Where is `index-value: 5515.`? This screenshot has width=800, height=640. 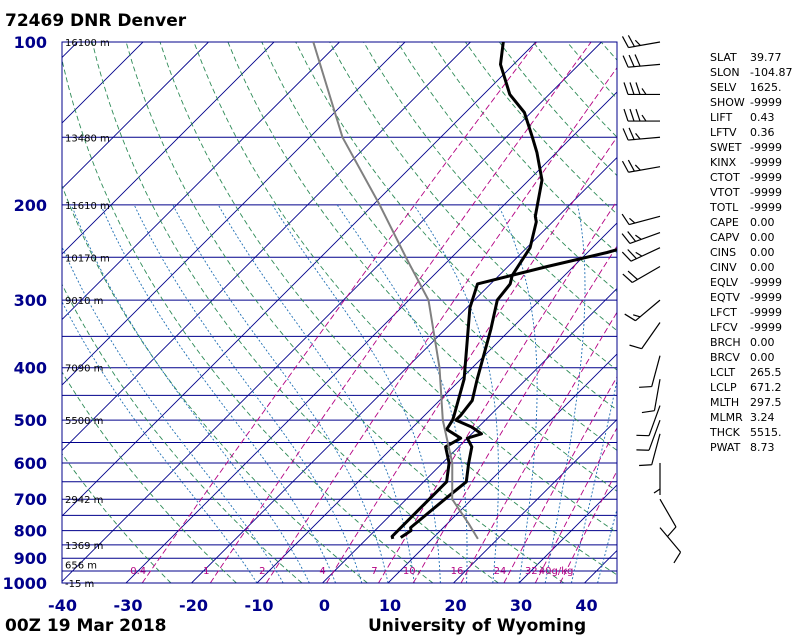
index-value: 5515. is located at coordinates (766, 432).